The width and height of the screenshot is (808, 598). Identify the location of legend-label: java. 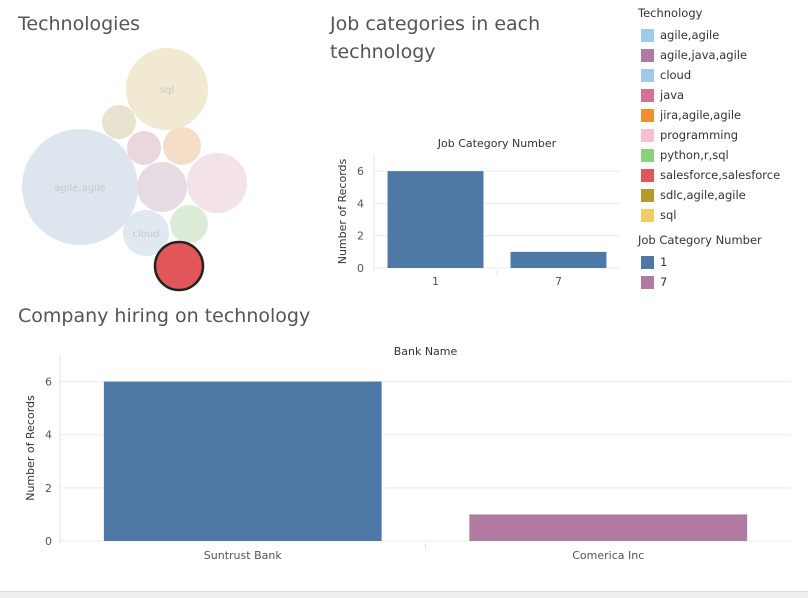
(672, 95).